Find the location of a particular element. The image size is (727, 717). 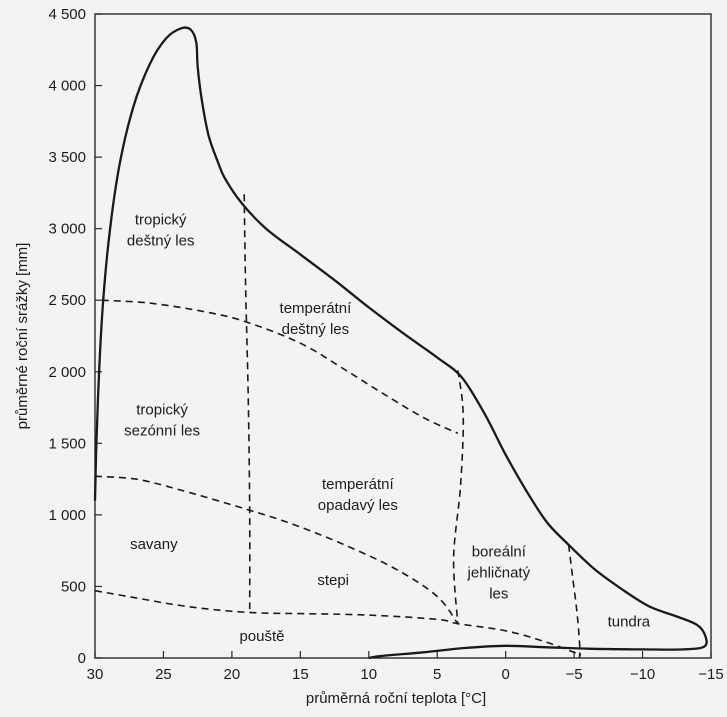

biome-label-line: sezónní les is located at coordinates (162, 431).